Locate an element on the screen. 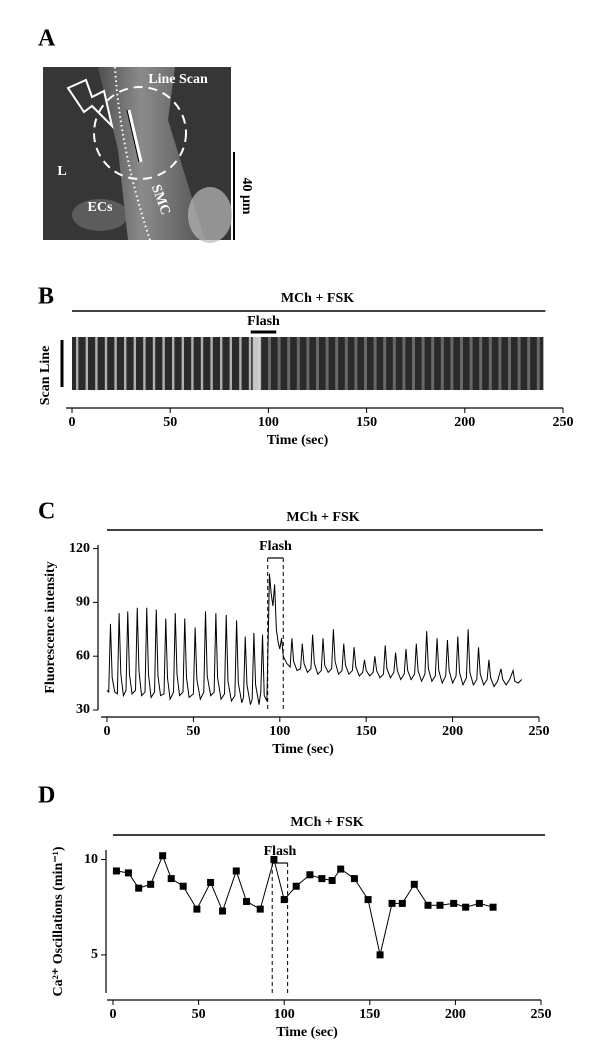  kymograph is located at coordinates (308, 363).